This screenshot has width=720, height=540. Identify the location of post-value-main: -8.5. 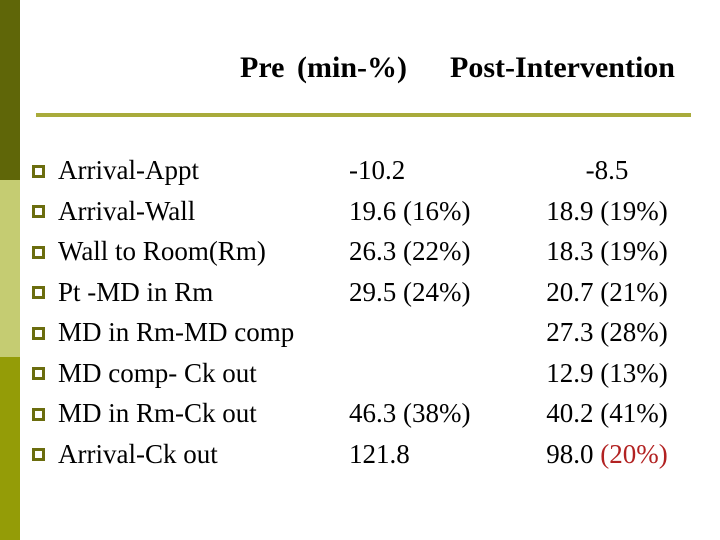
(607, 170).